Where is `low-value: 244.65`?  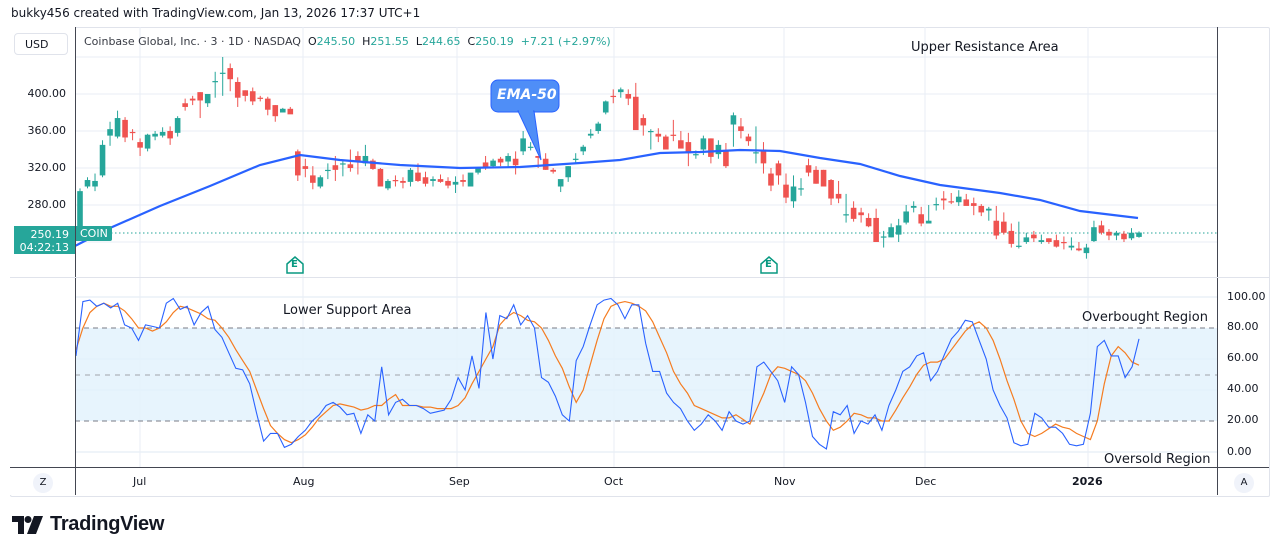
low-value: 244.65 is located at coordinates (441, 41).